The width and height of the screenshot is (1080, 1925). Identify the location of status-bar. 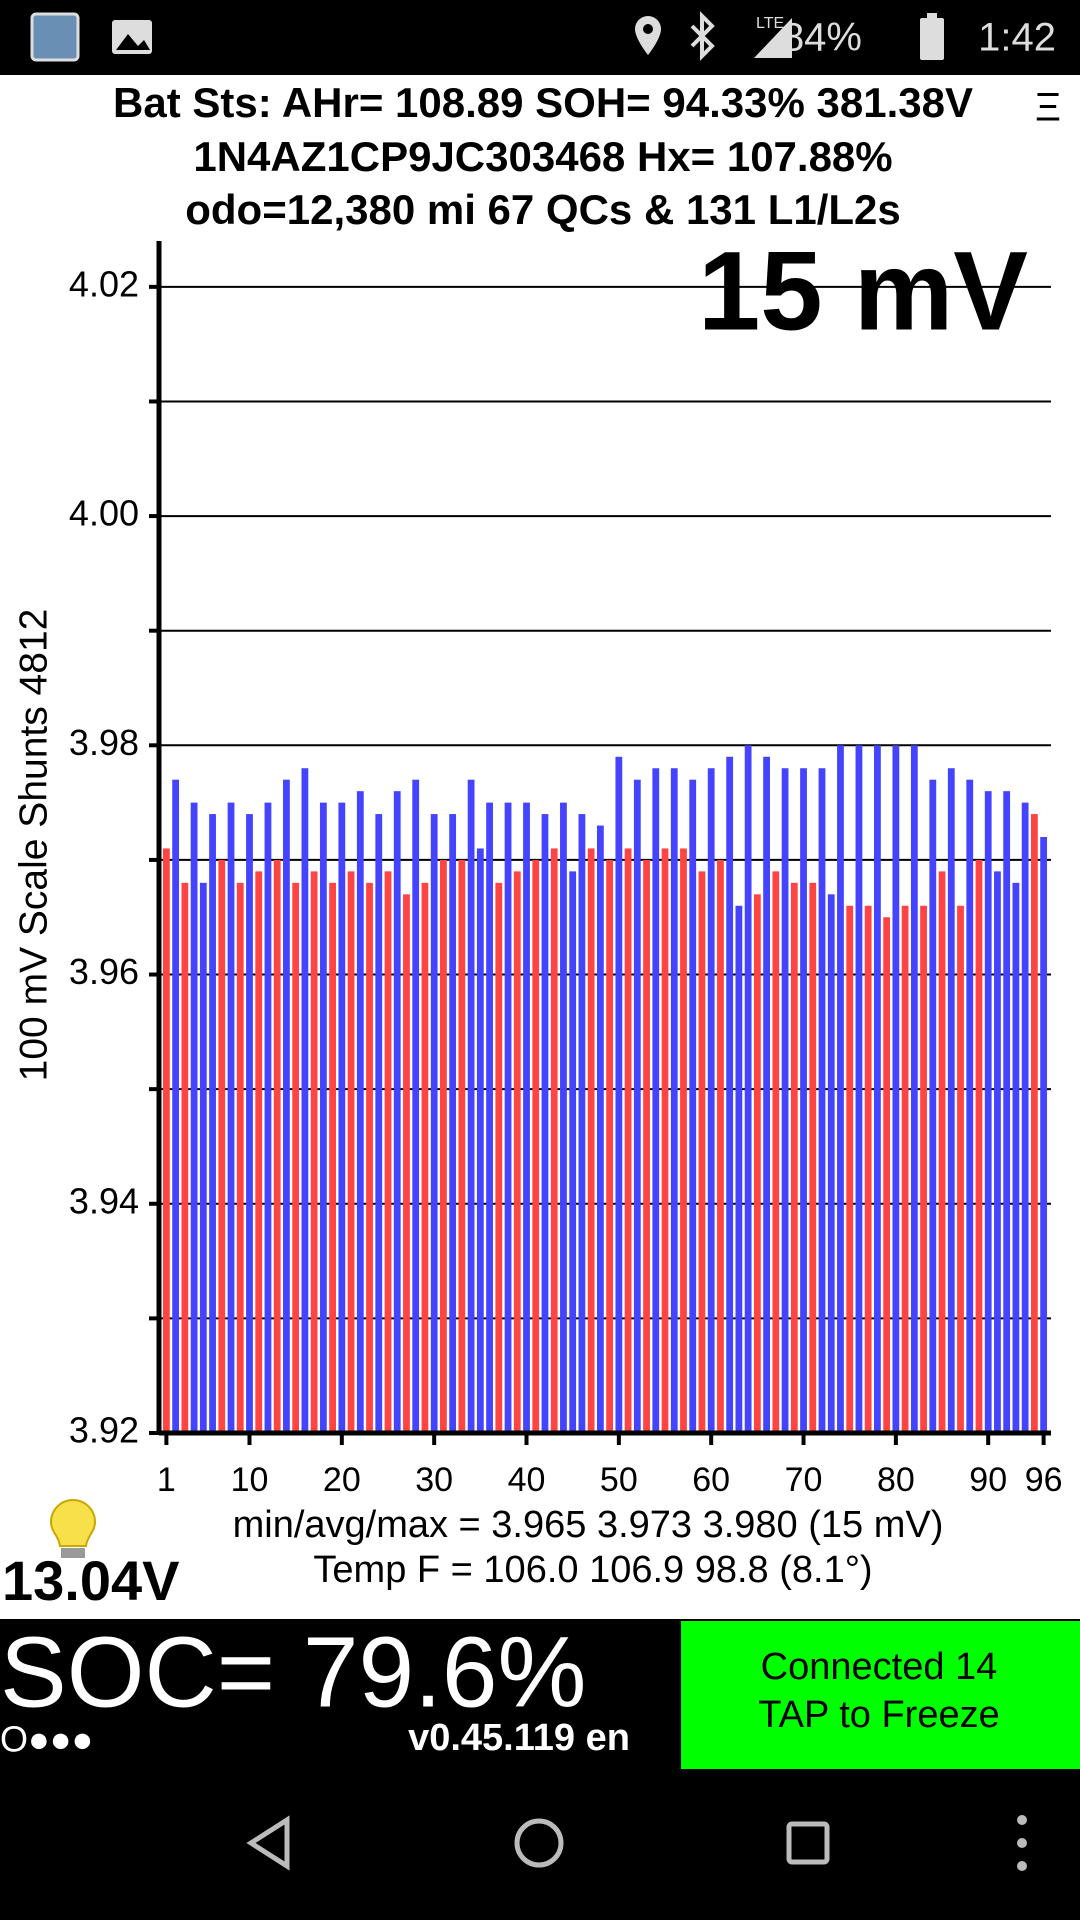
(540, 37).